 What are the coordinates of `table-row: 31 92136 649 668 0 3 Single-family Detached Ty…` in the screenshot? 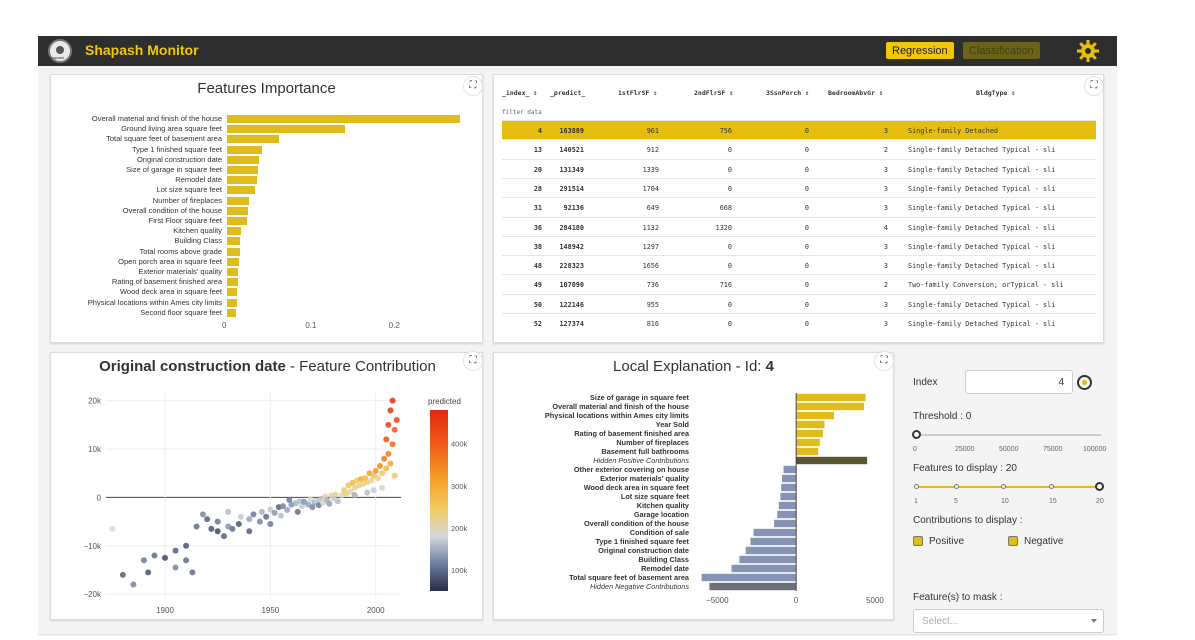 It's located at (799, 206).